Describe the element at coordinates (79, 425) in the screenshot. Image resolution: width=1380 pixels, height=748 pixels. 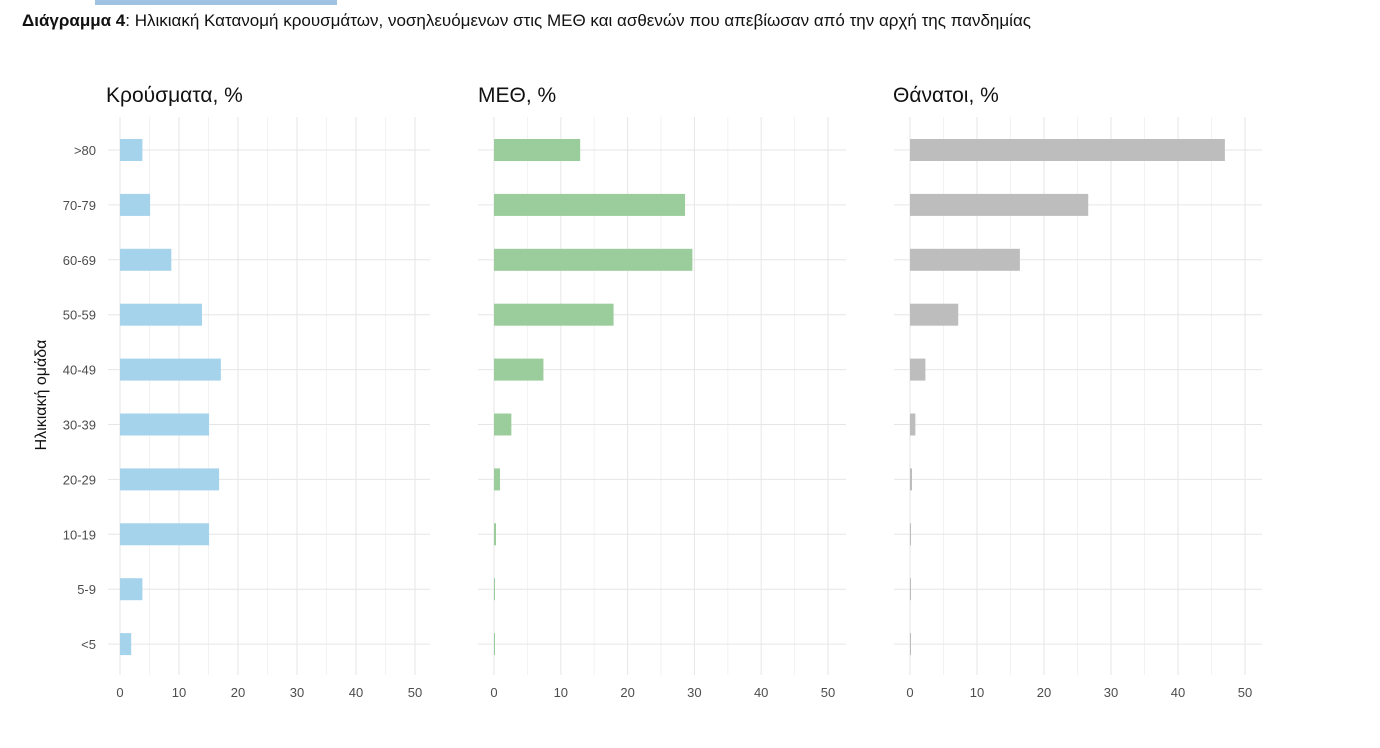
I see `y-tick-label: 30-39` at that location.